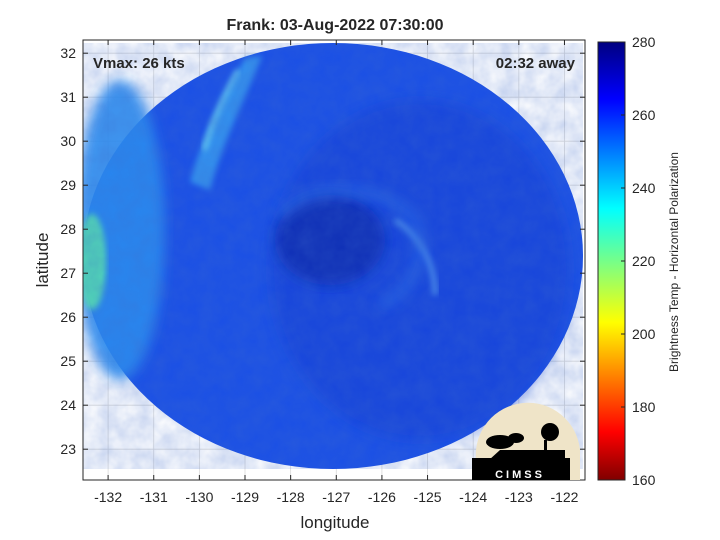 The height and width of the screenshot is (540, 720). I want to click on x-tick-label: -124, so click(473, 497).